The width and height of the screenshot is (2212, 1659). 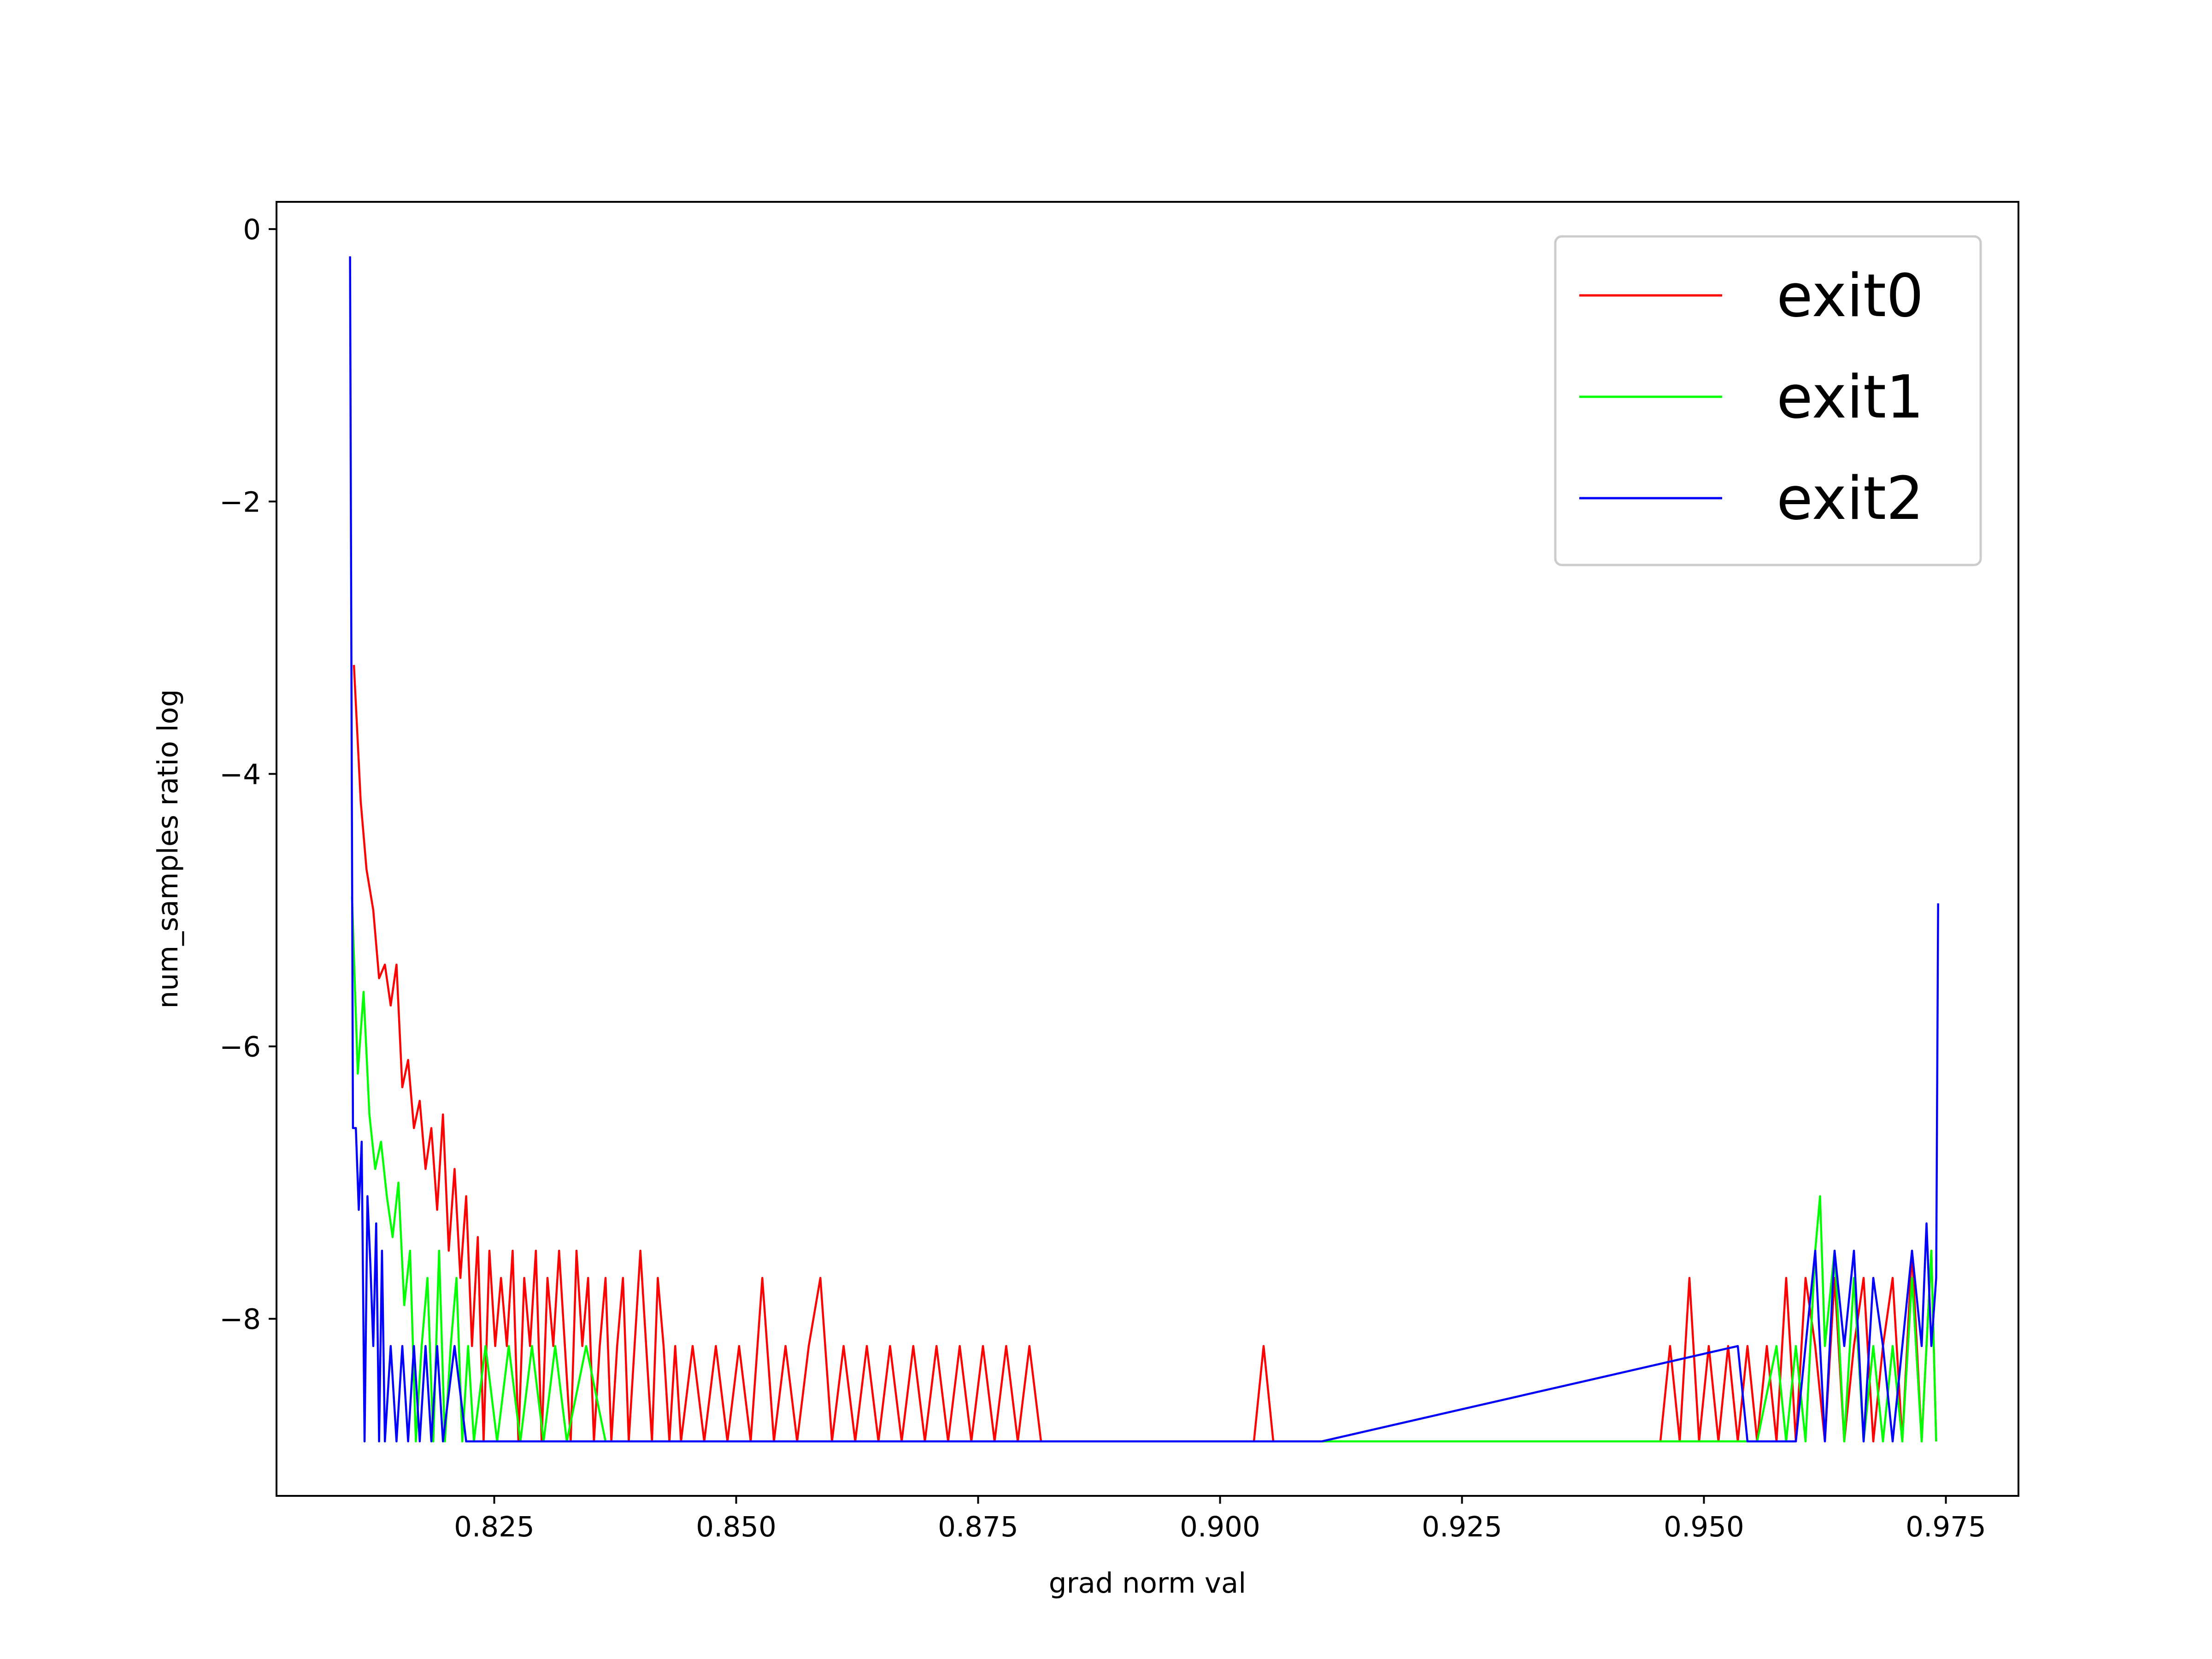 I want to click on x-tick-label: 0.925, so click(x=1462, y=1527).